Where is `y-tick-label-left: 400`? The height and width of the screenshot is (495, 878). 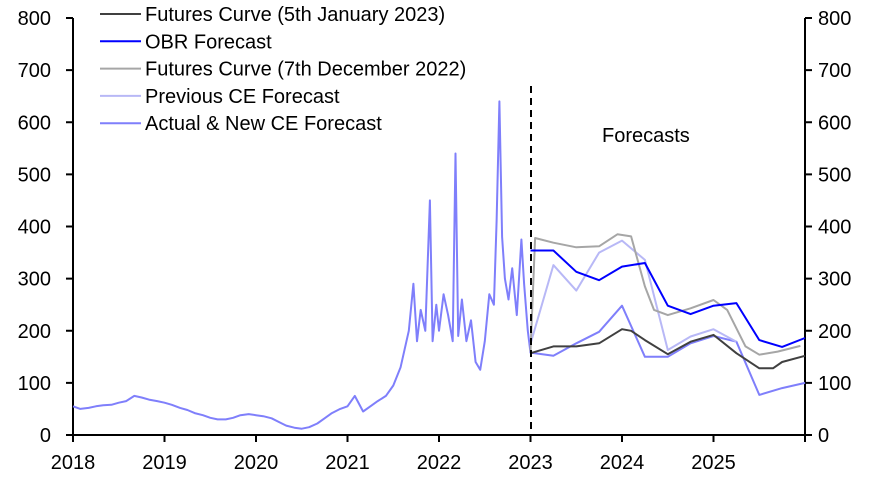
y-tick-label-left: 400 is located at coordinates (34, 228).